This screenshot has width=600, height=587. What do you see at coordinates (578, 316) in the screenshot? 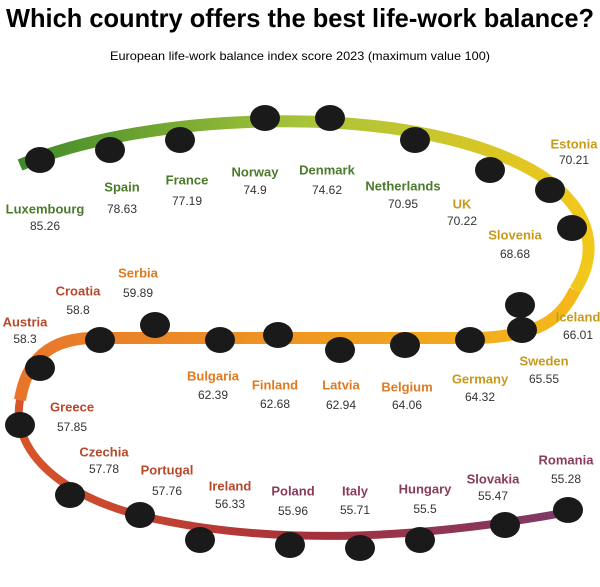
I see `country-name: Iceland` at bounding box center [578, 316].